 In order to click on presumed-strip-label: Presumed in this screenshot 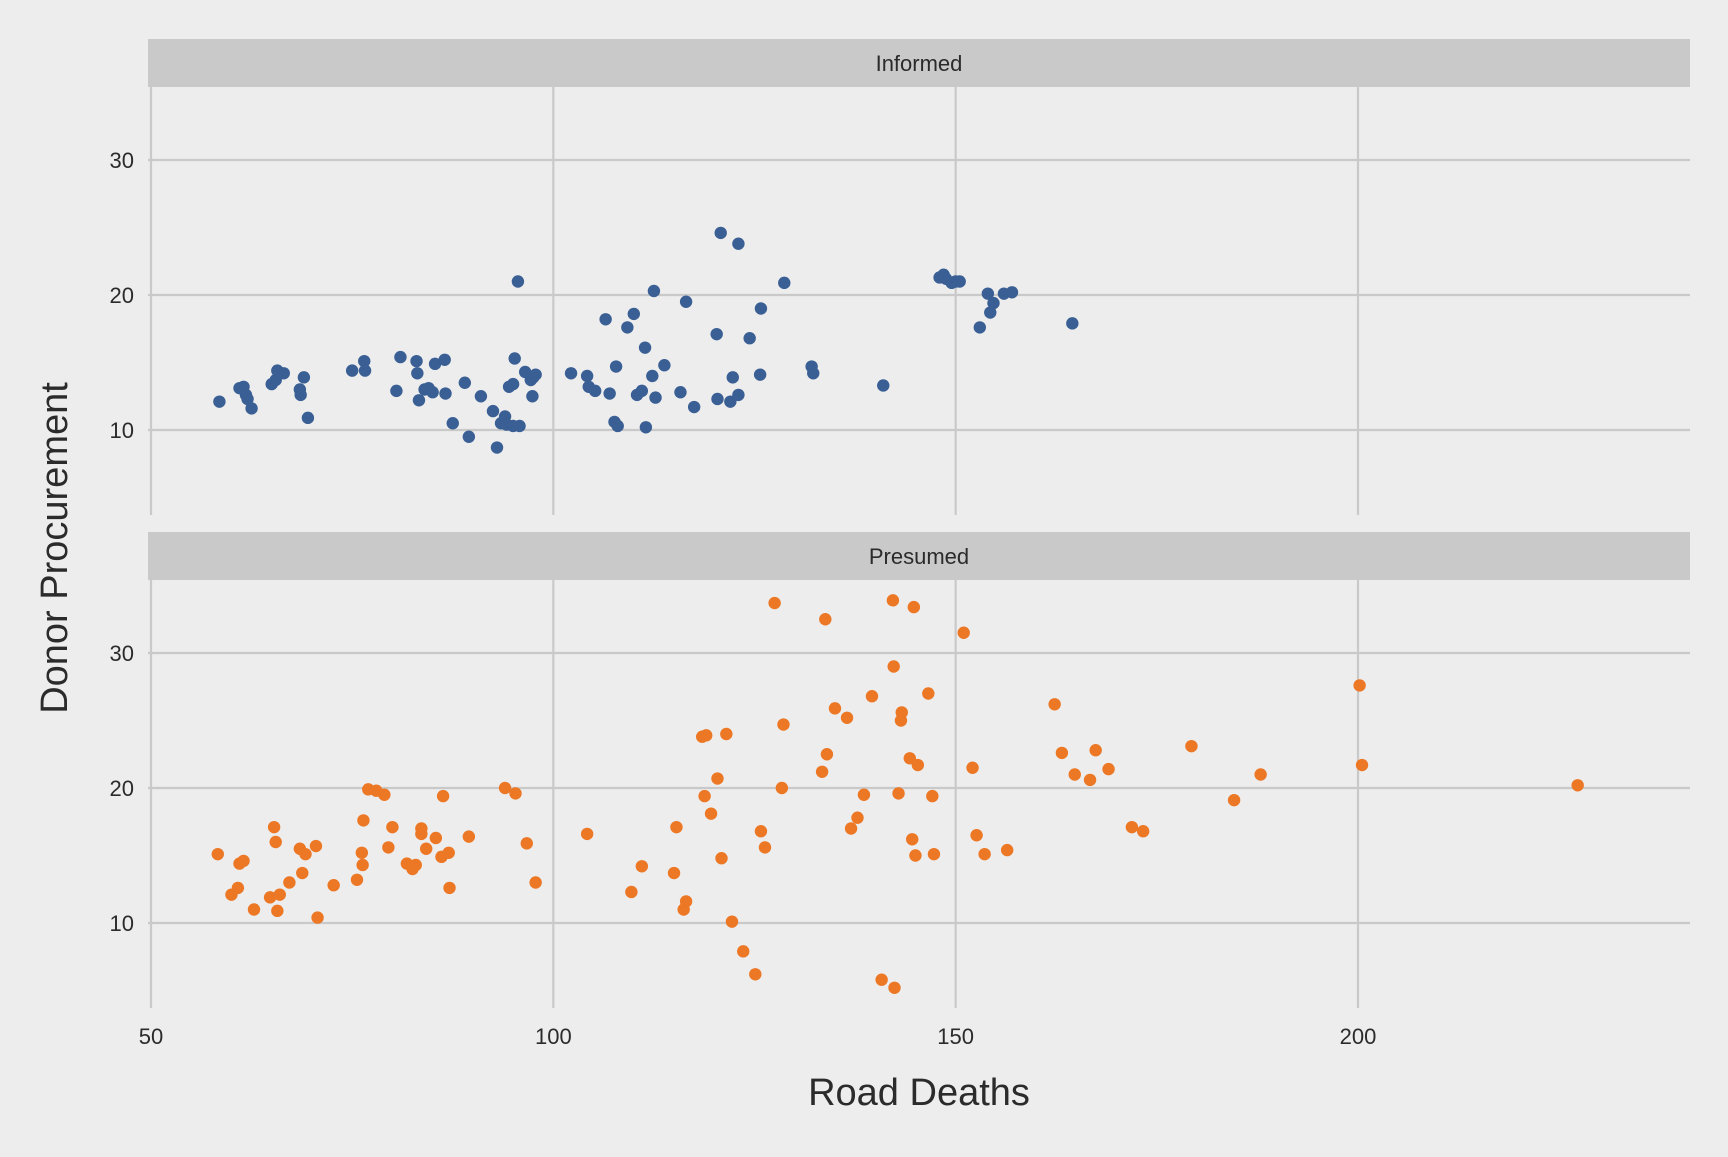, I will do `click(919, 556)`.